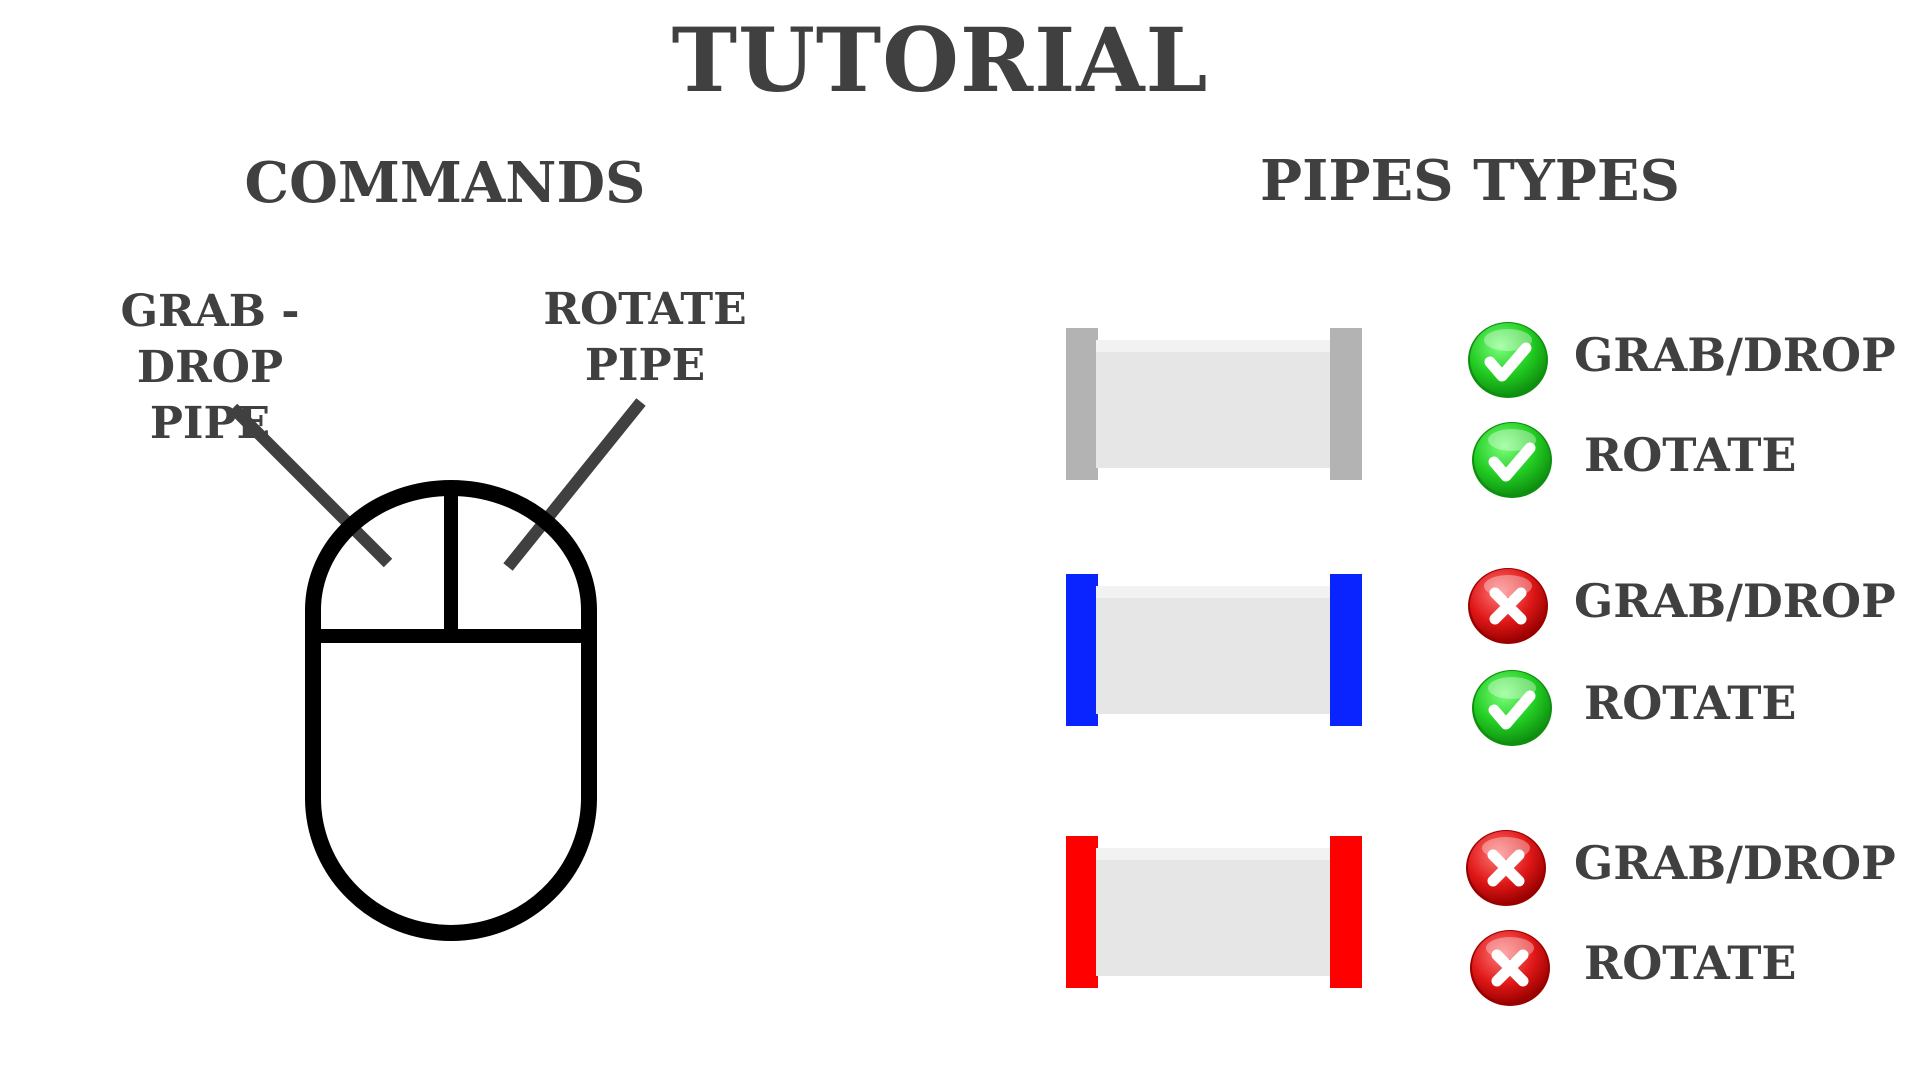 Image resolution: width=1920 pixels, height=1080 pixels. I want to click on right-click-pointer-line, so click(574, 484).